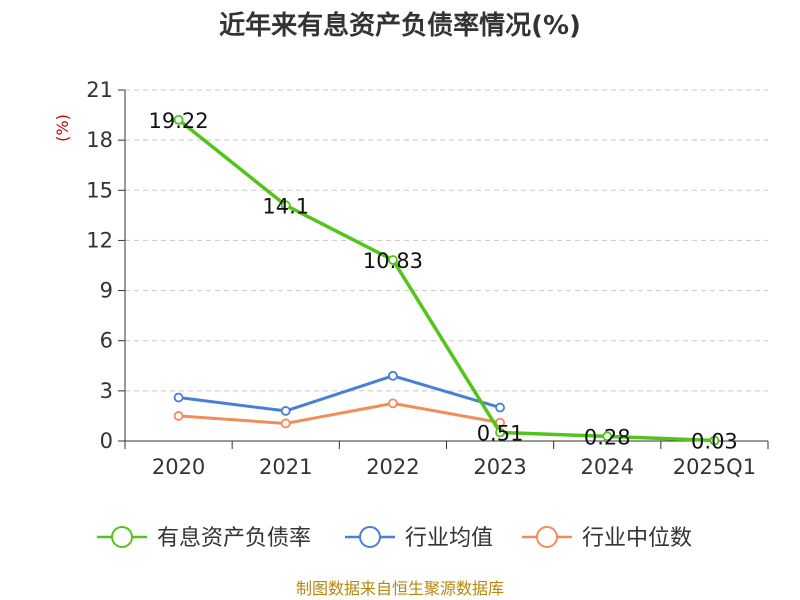  What do you see at coordinates (99, 90) in the screenshot?
I see `y-tick-label: 21` at bounding box center [99, 90].